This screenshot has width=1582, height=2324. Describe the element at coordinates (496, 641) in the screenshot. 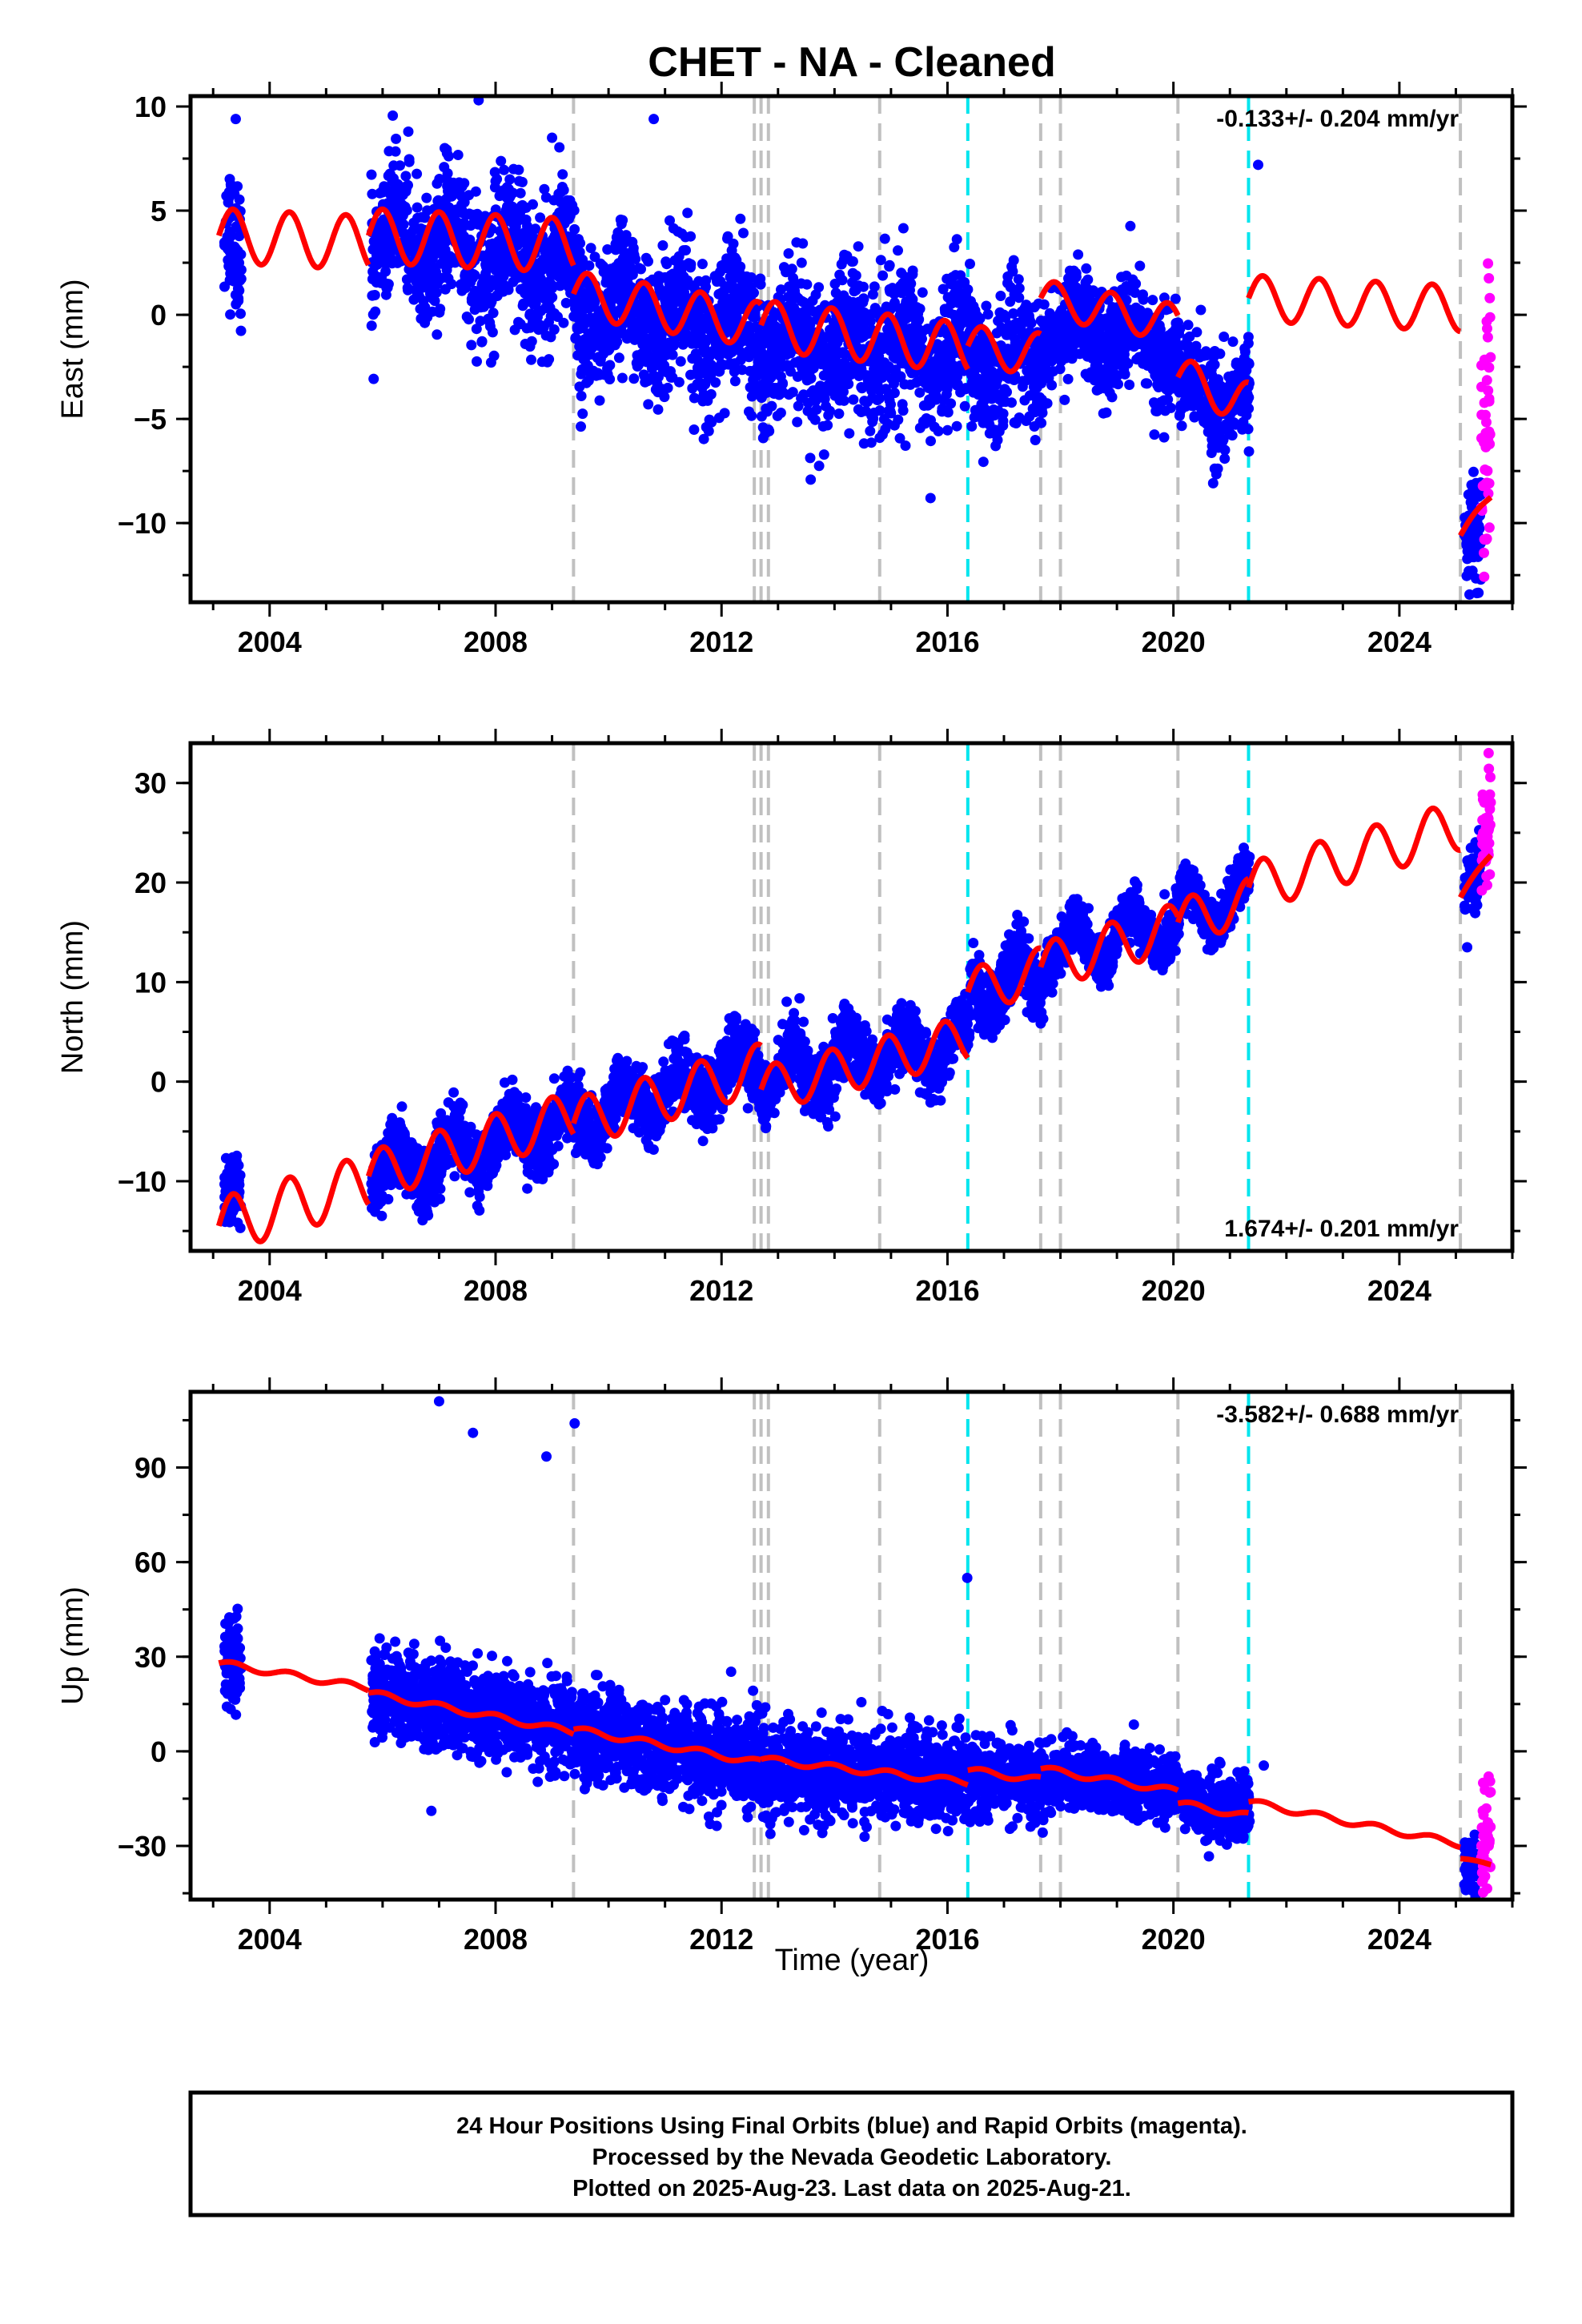

I see `x-tick-label: 2008` at that location.